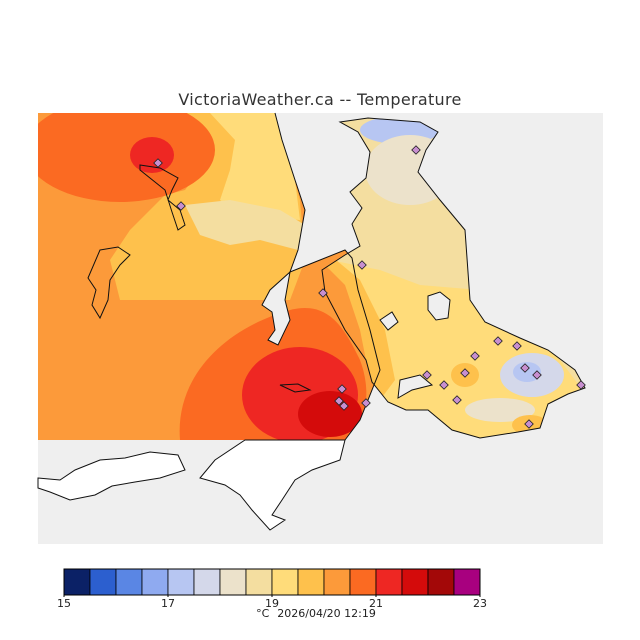  I want to click on legend-tick-label: 23, so click(480, 603).